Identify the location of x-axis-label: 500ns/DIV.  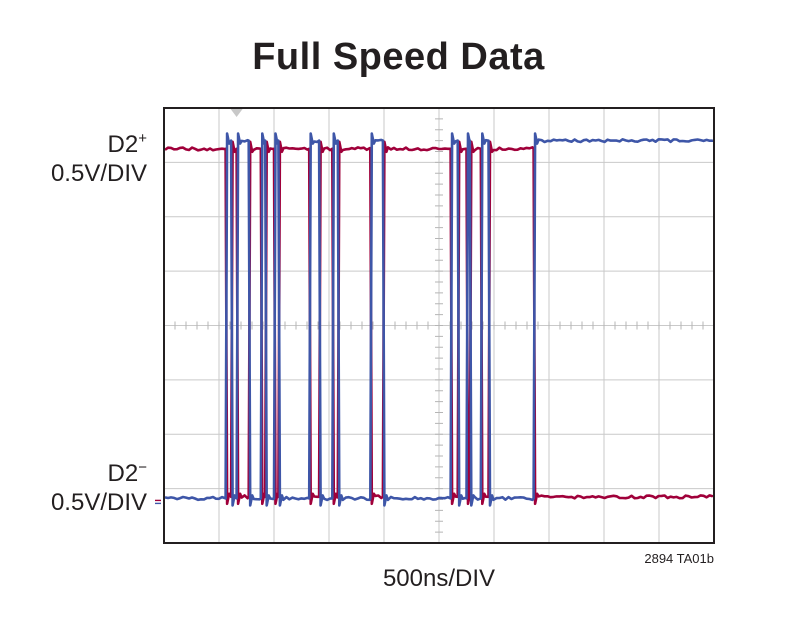
(439, 578).